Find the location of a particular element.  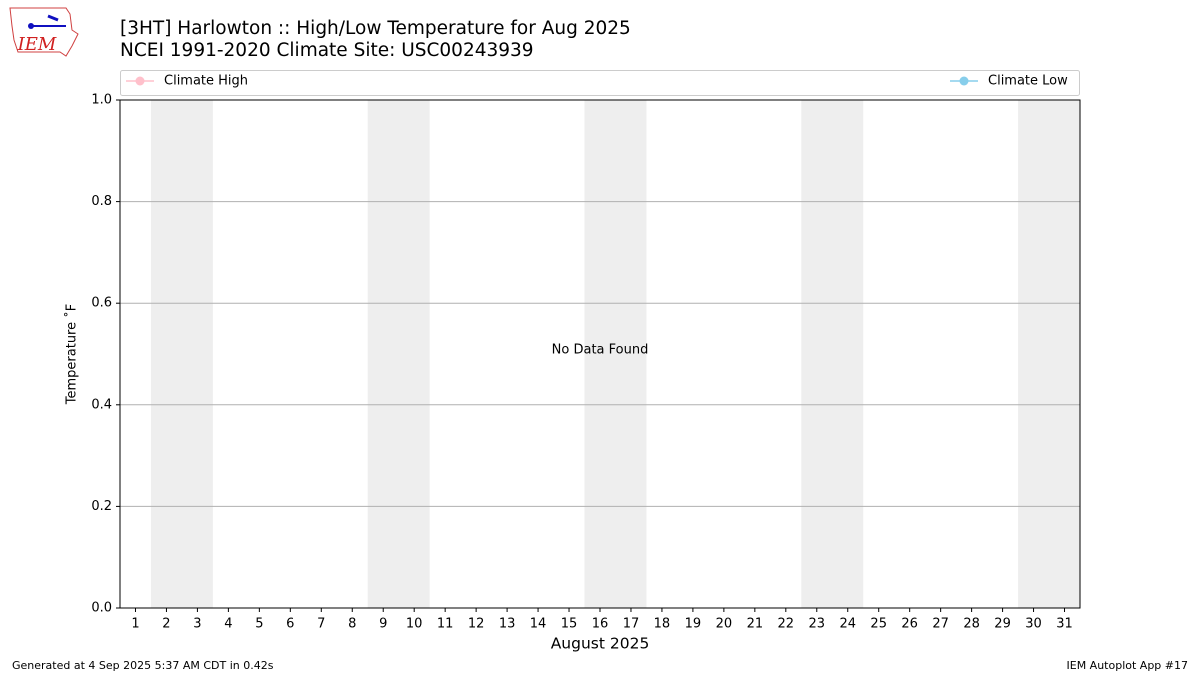

x-tick-label: 9 is located at coordinates (383, 624).